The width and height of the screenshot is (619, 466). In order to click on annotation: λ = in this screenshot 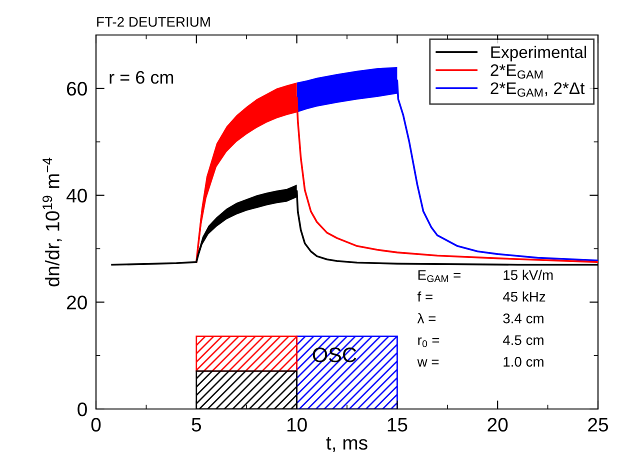, I will do `click(426, 318)`.